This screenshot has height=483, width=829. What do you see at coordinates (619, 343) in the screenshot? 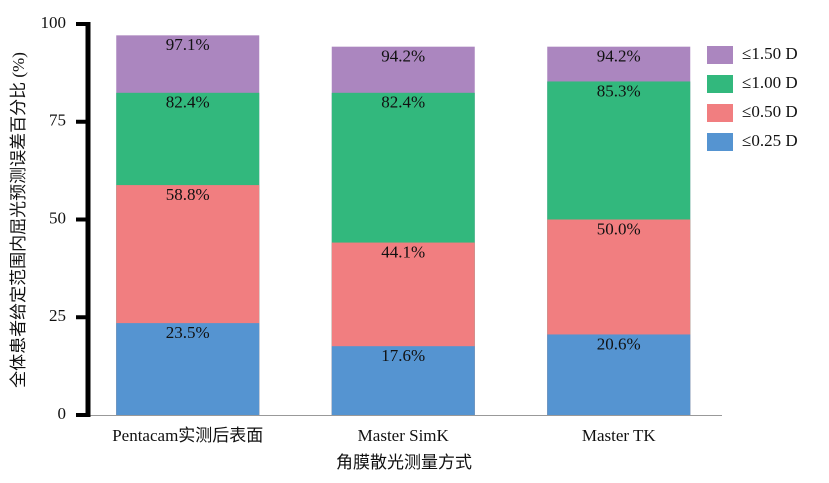
I see `data-label: 20.6%` at bounding box center [619, 343].